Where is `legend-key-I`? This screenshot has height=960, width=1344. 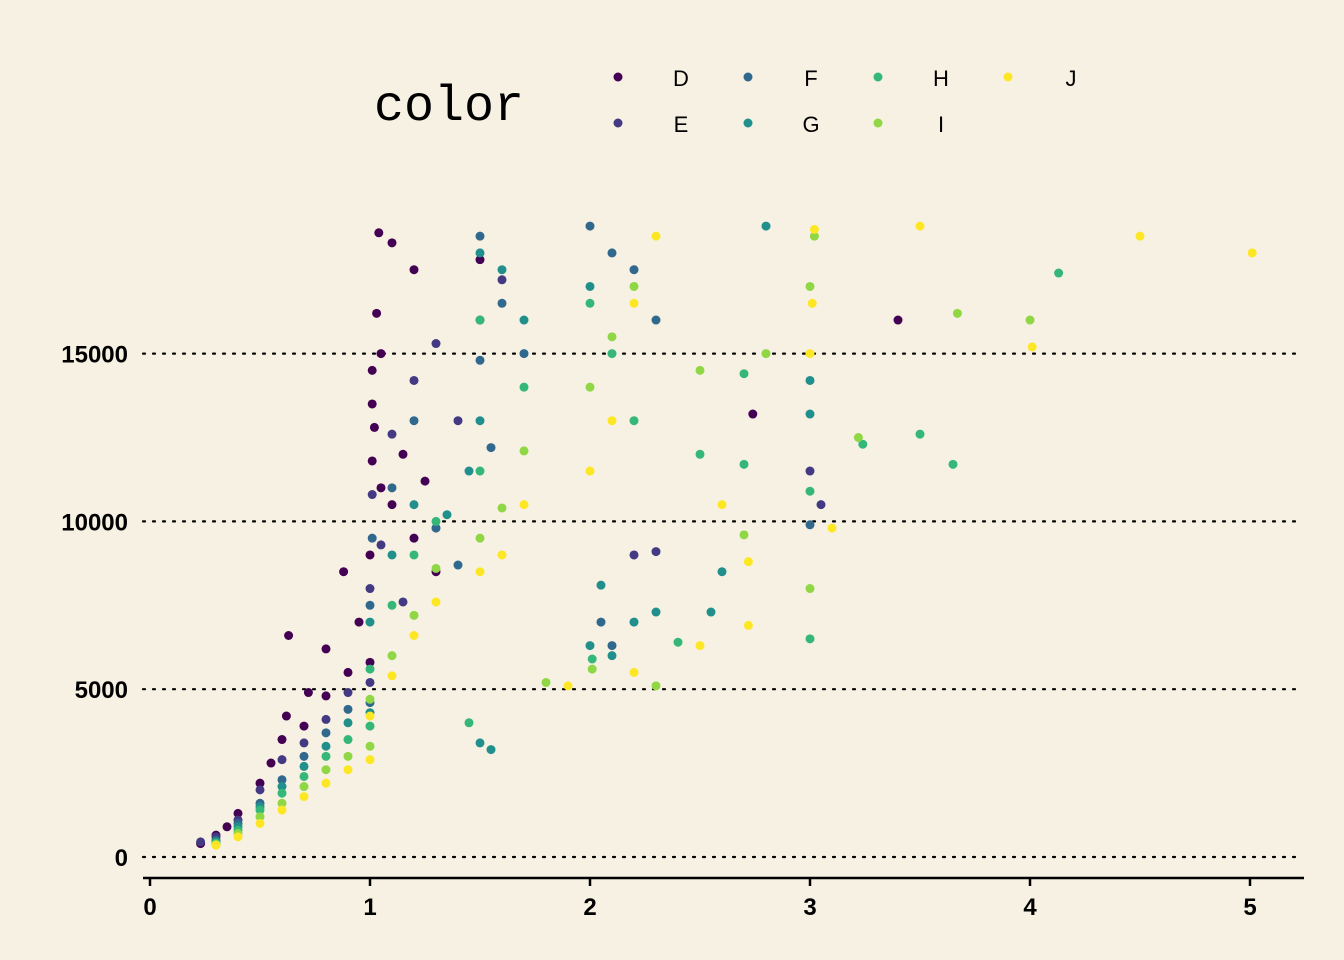 legend-key-I is located at coordinates (878, 123).